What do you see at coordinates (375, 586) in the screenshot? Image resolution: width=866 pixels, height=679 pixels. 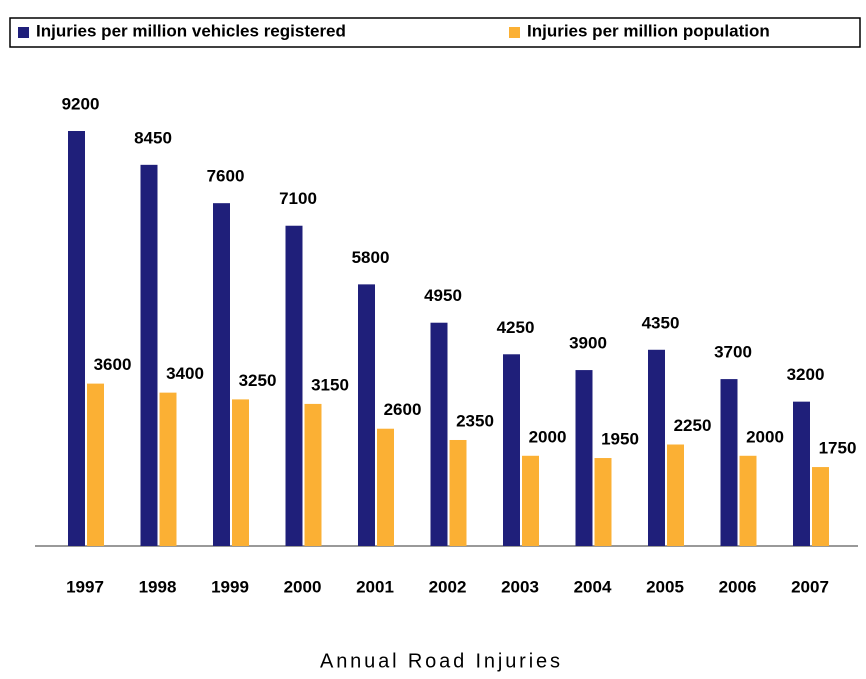 I see `x-tick-label: 2001` at bounding box center [375, 586].